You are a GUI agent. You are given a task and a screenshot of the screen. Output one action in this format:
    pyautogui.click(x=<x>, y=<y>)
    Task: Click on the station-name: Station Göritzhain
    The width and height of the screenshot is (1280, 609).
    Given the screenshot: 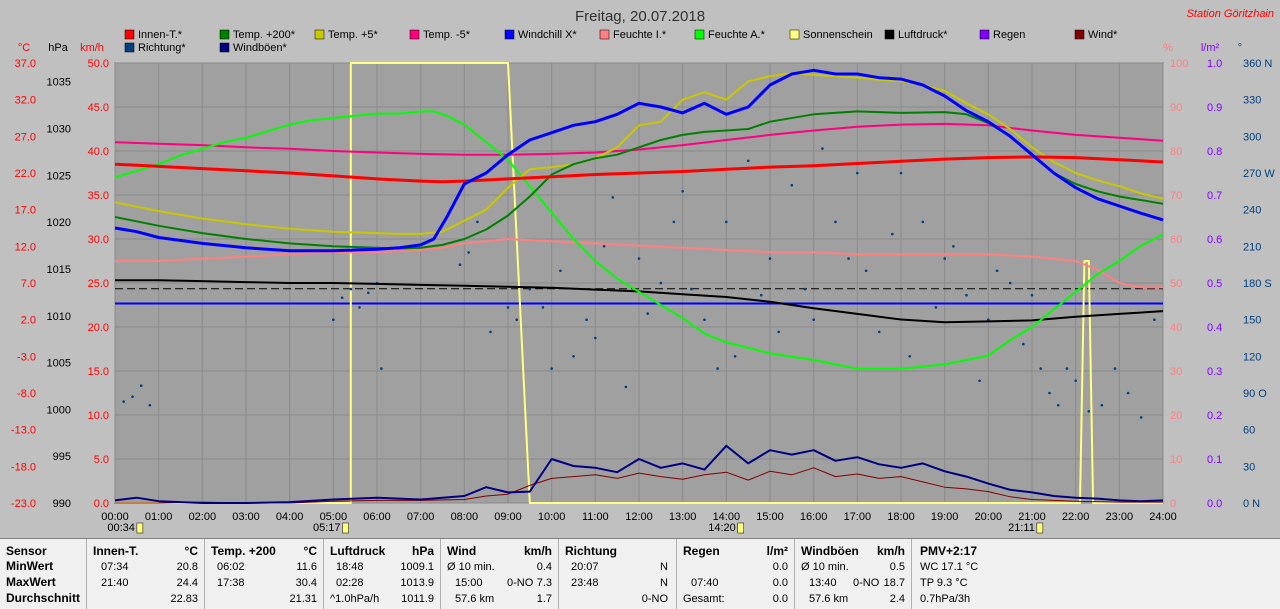 What is the action you would take?
    pyautogui.click(x=1230, y=14)
    